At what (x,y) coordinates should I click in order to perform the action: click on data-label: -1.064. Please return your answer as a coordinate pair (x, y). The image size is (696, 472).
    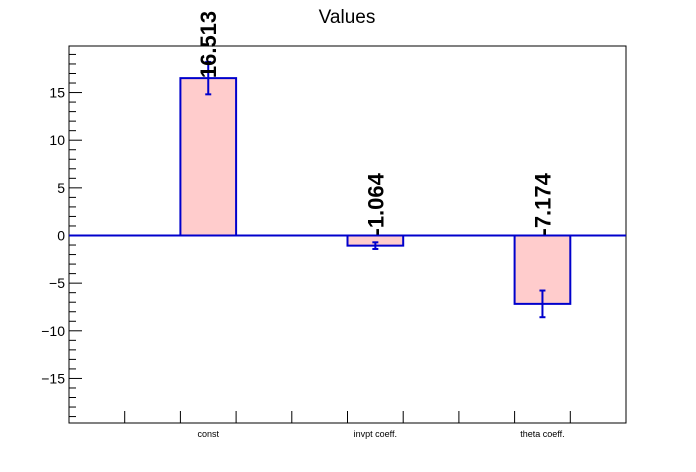
    Looking at the image, I should click on (375, 203).